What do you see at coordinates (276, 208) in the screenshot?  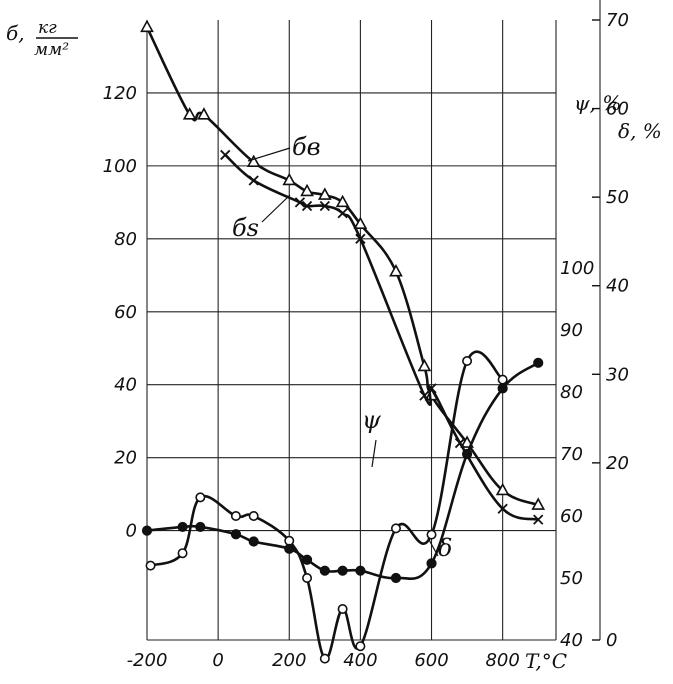 I see `leader-sigma-s` at bounding box center [276, 208].